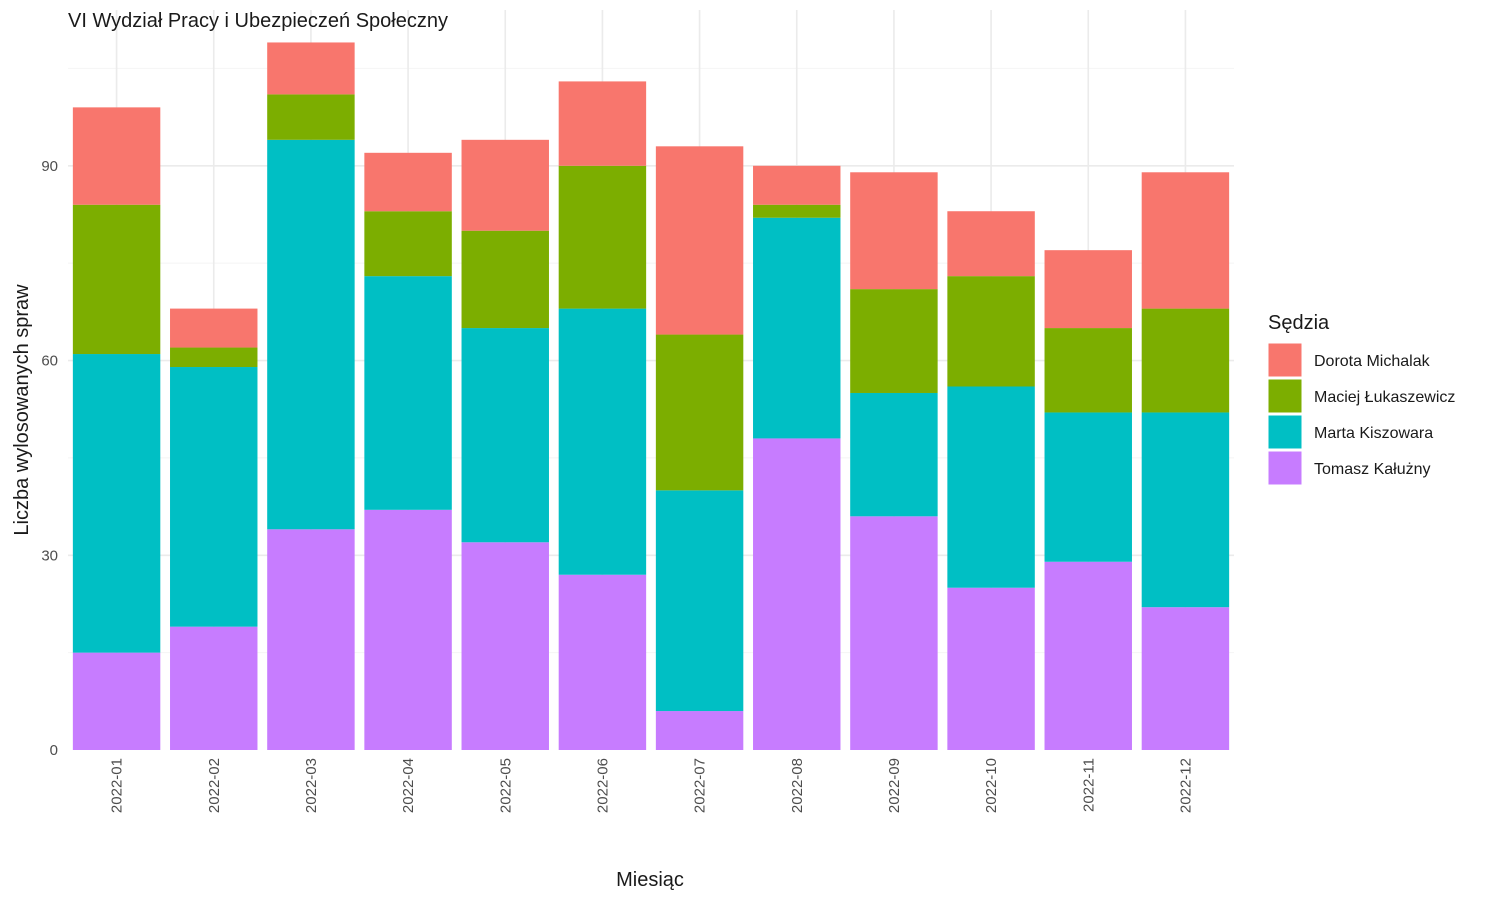 The width and height of the screenshot is (1500, 900). What do you see at coordinates (602, 662) in the screenshot?
I see `bar-tomasz-kałużny-2022-06` at bounding box center [602, 662].